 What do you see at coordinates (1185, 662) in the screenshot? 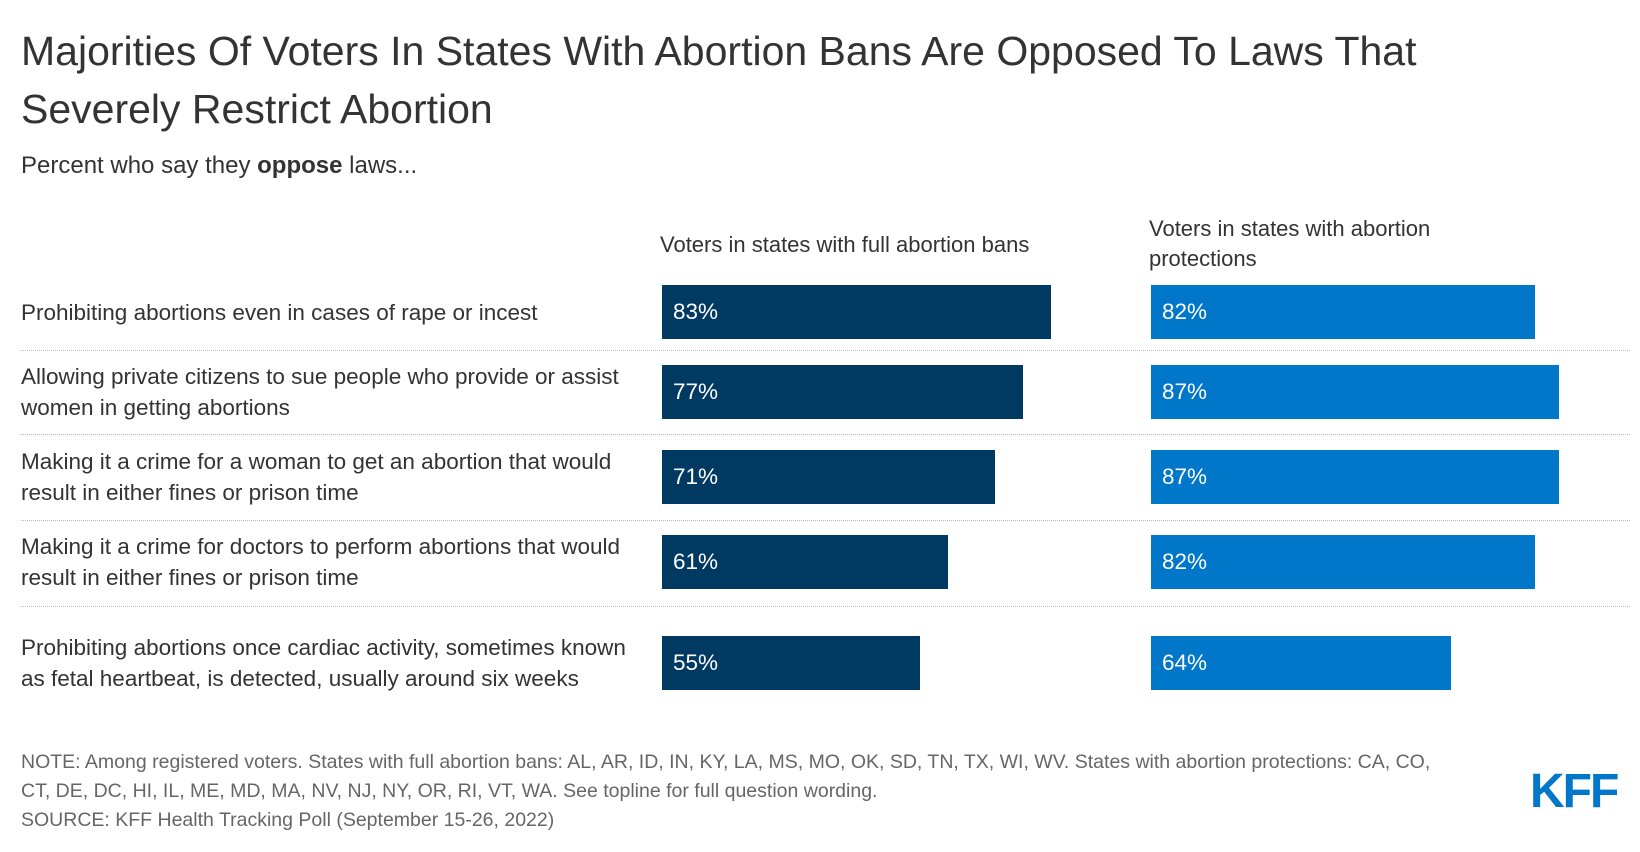
I see `bar-value-label: 64%` at bounding box center [1185, 662].